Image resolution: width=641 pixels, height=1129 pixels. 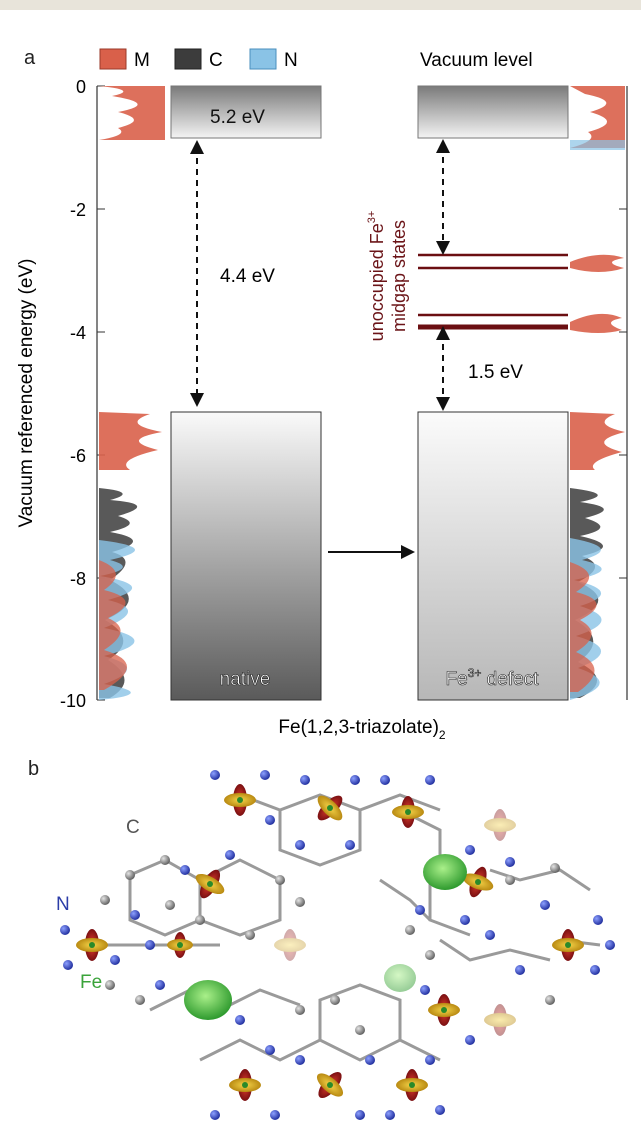 I want to click on atom-label-fe: Fe, so click(x=91, y=982).